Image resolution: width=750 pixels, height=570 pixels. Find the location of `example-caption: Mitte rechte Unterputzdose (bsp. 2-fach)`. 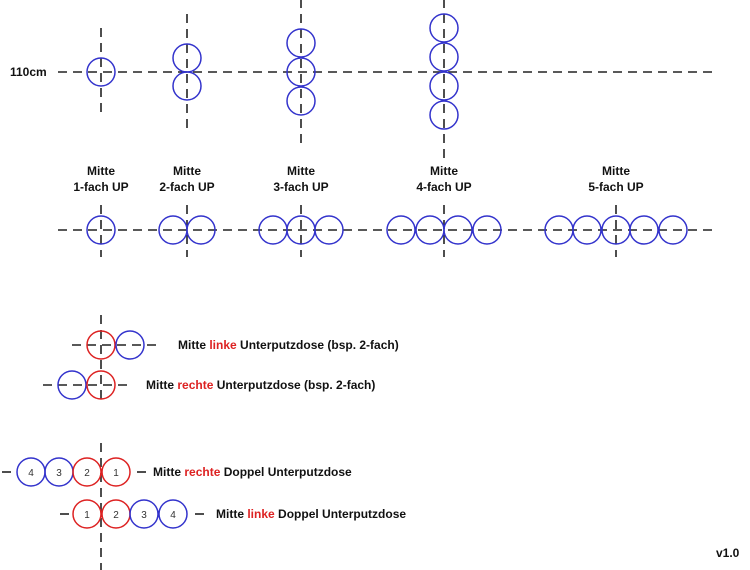

example-caption: Mitte rechte Unterputzdose (bsp. 2-fach) is located at coordinates (260, 385).